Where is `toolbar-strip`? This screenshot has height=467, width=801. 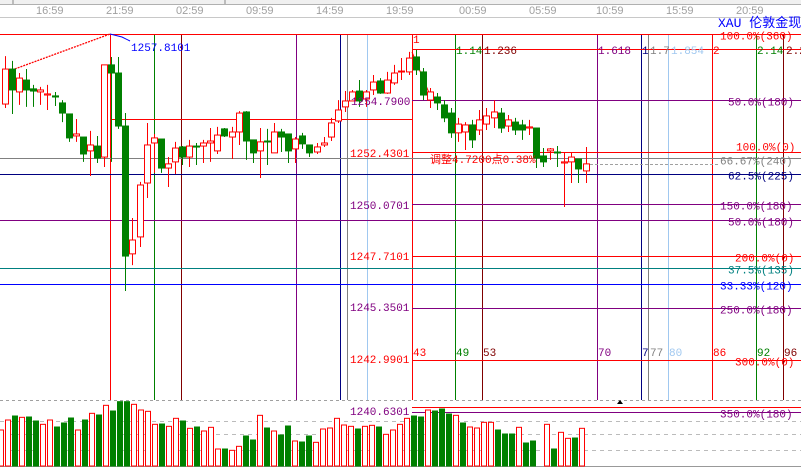
toolbar-strip is located at coordinates (400, 2).